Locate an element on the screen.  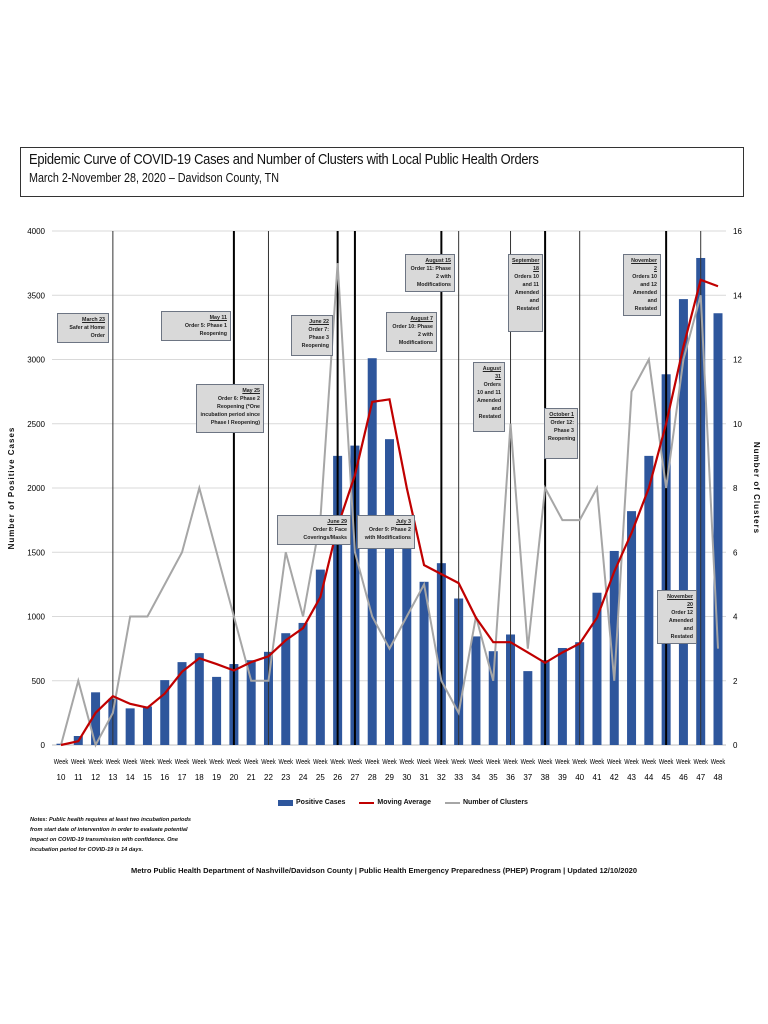
x-tick-label: 10 is located at coordinates (61, 777).